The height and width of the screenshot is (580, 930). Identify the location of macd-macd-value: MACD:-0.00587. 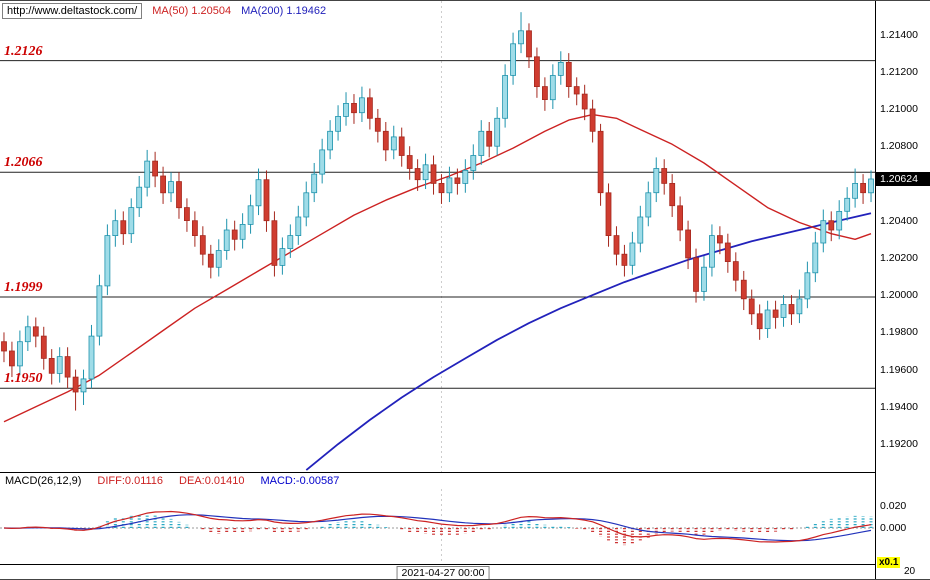
(300, 481).